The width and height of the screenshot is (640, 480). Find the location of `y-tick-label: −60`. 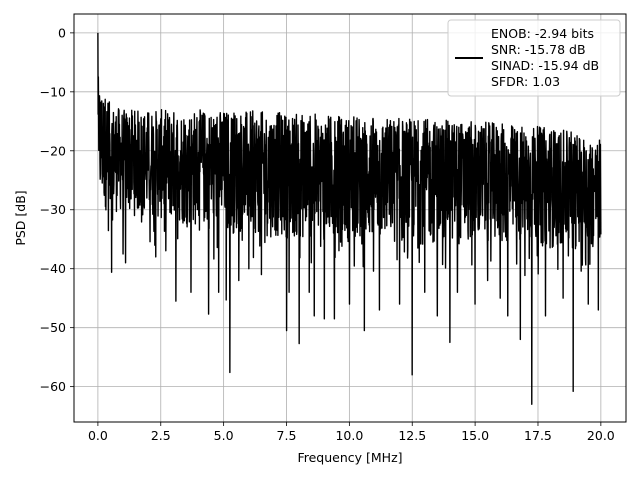

y-tick-label: −60 is located at coordinates (53, 386).